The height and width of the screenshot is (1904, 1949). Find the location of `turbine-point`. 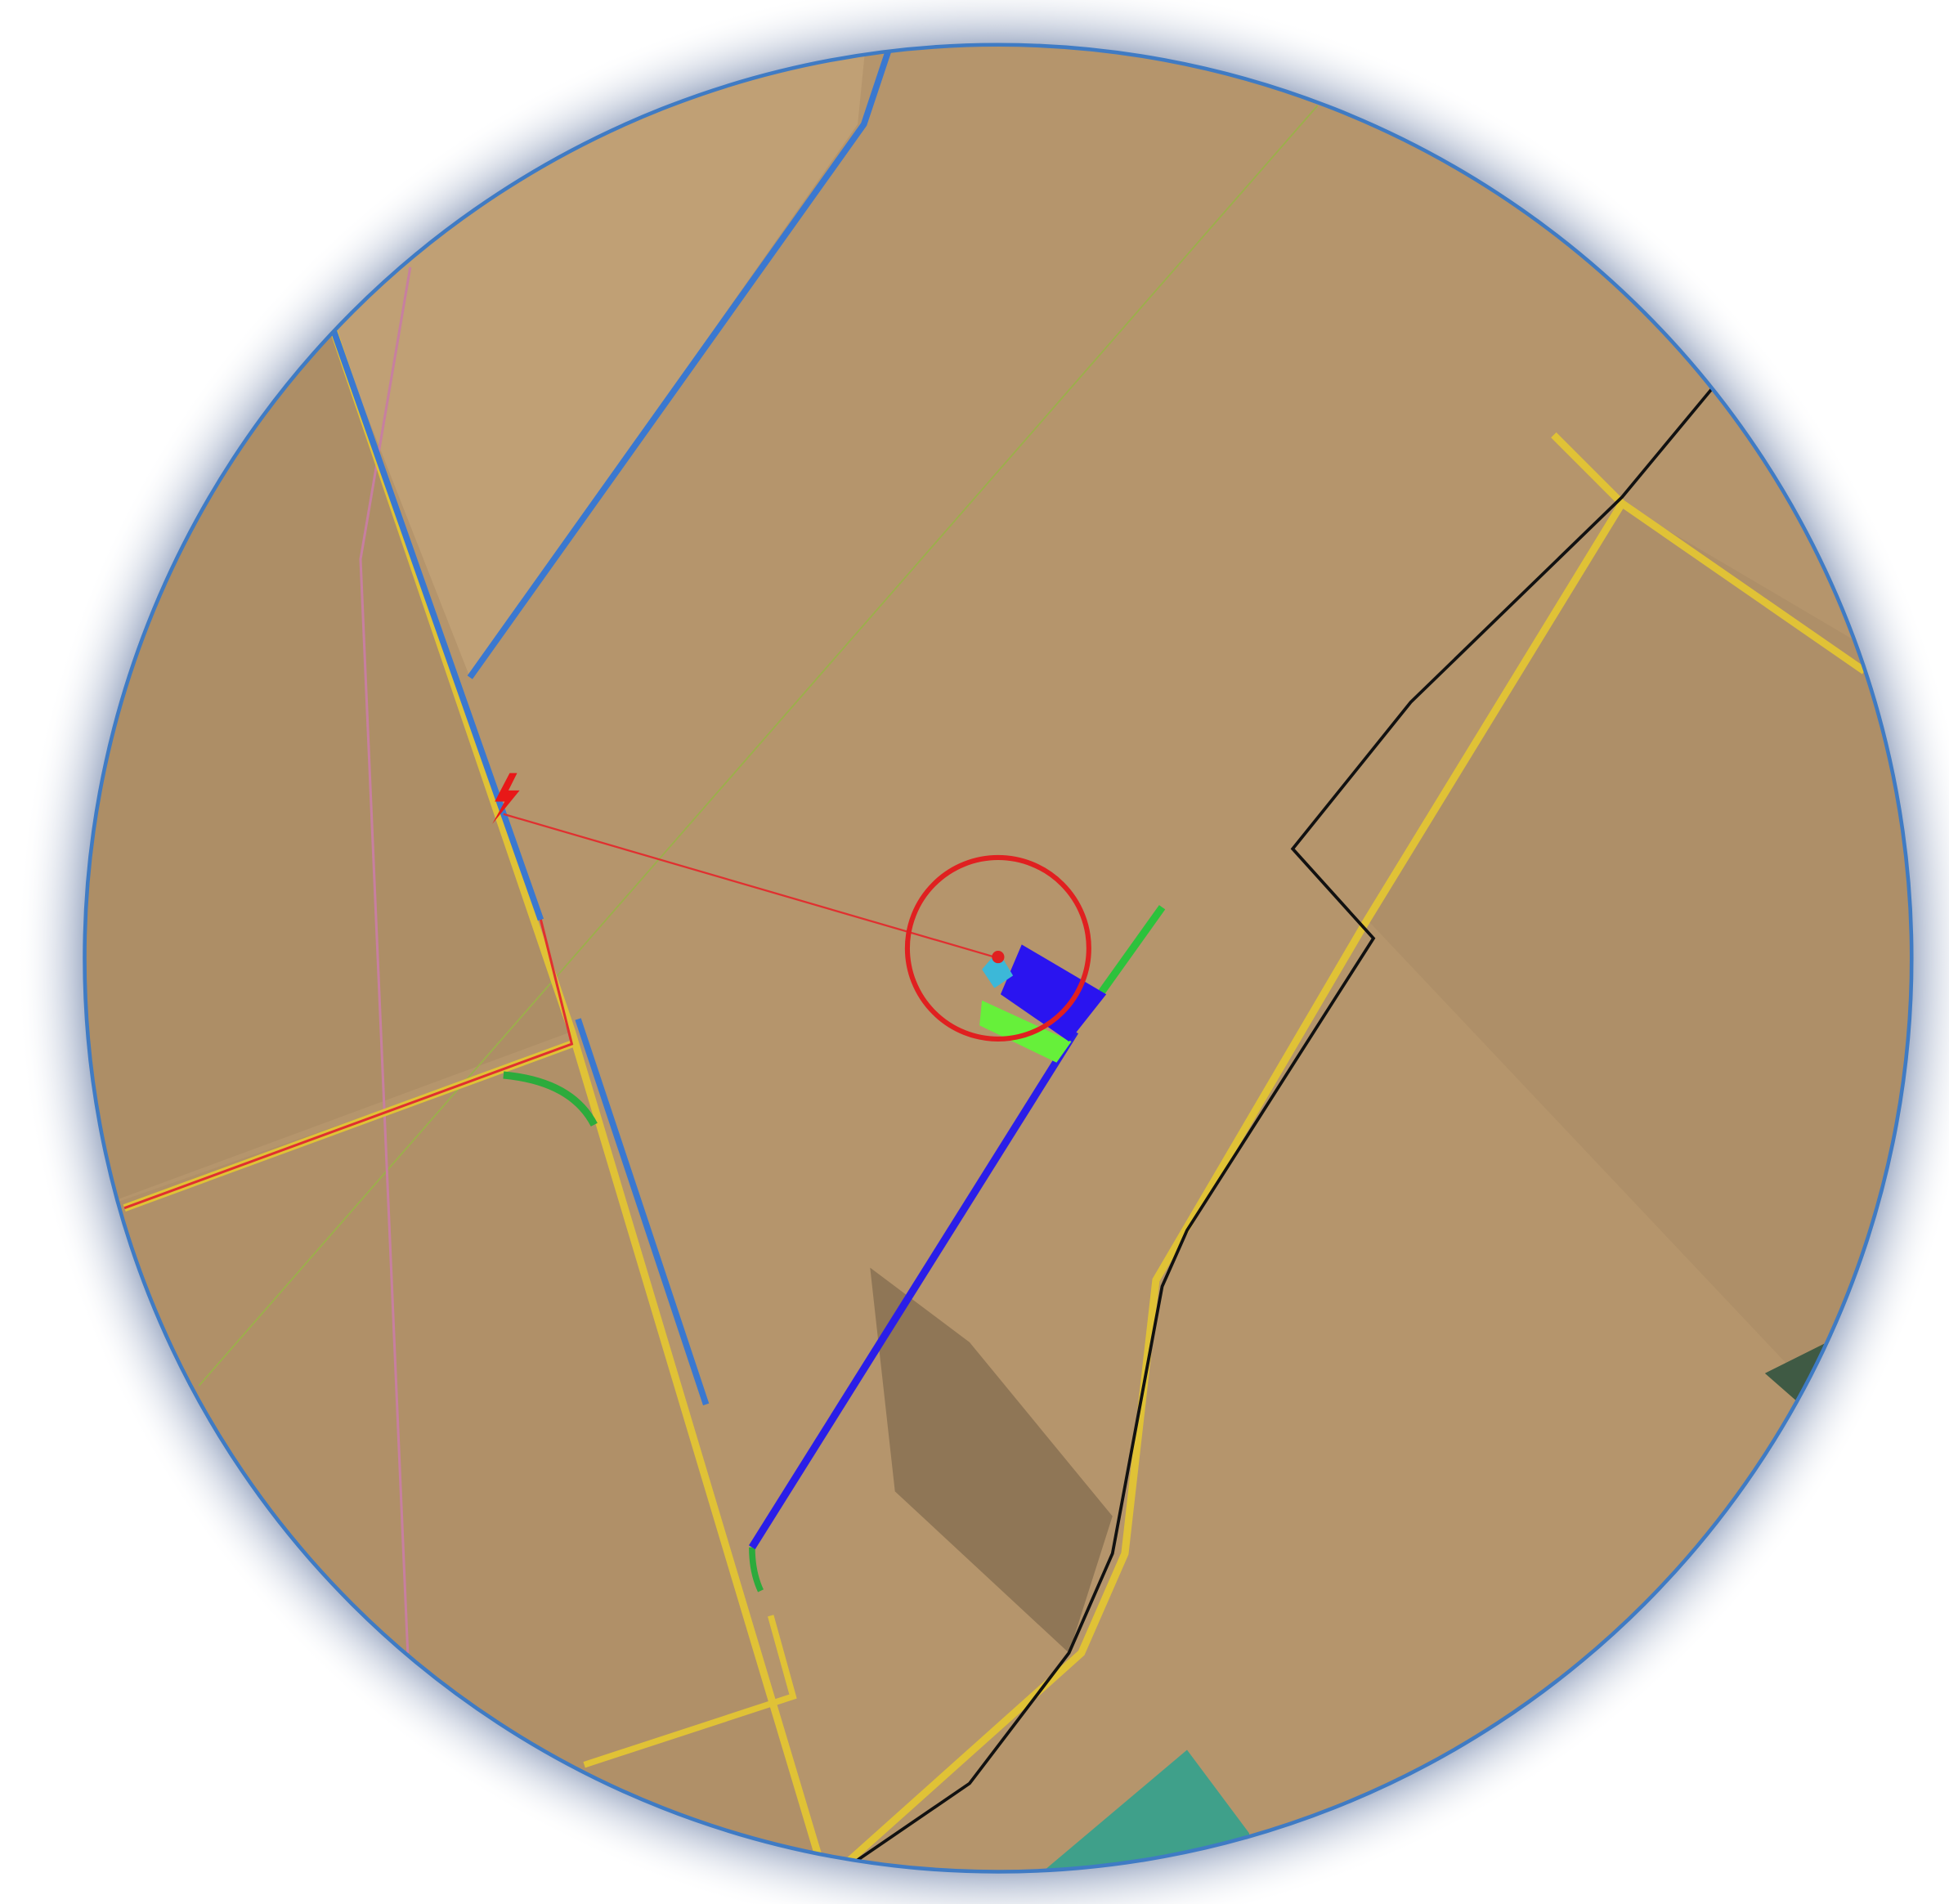

turbine-point is located at coordinates (998, 957).